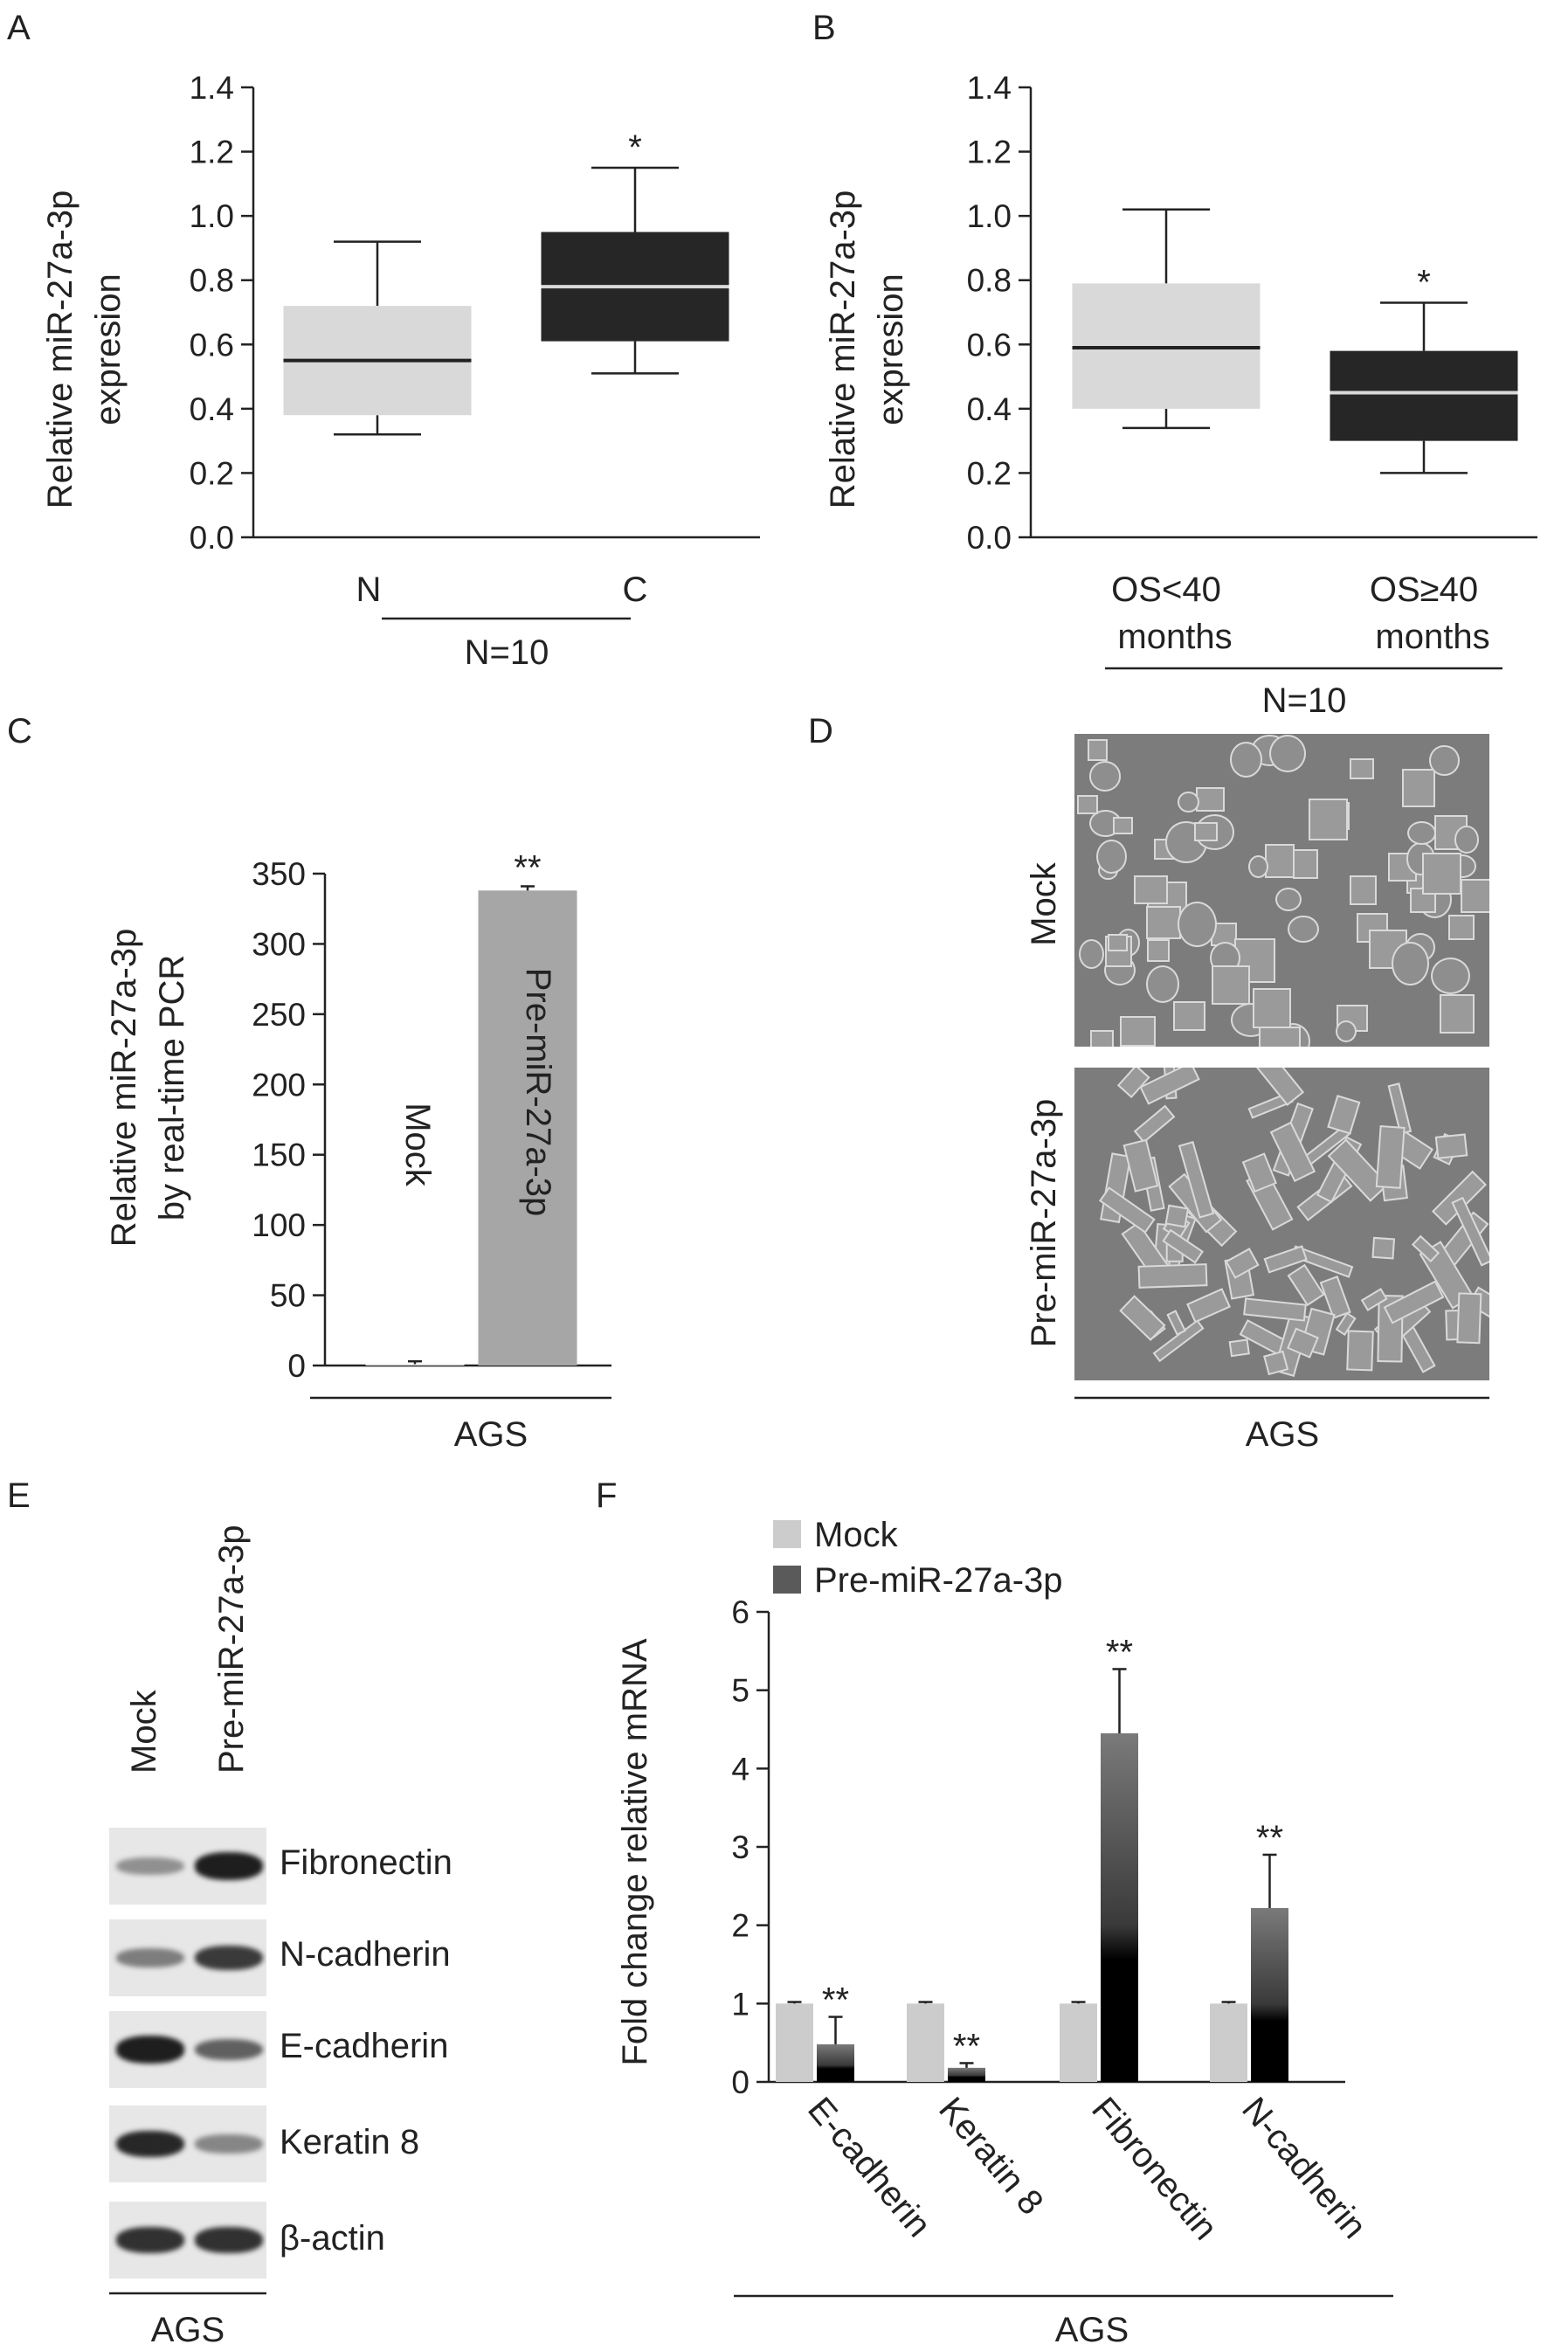 The image size is (1568, 2351). Describe the element at coordinates (507, 652) in the screenshot. I see `panel-a-group-label: N=10` at that location.